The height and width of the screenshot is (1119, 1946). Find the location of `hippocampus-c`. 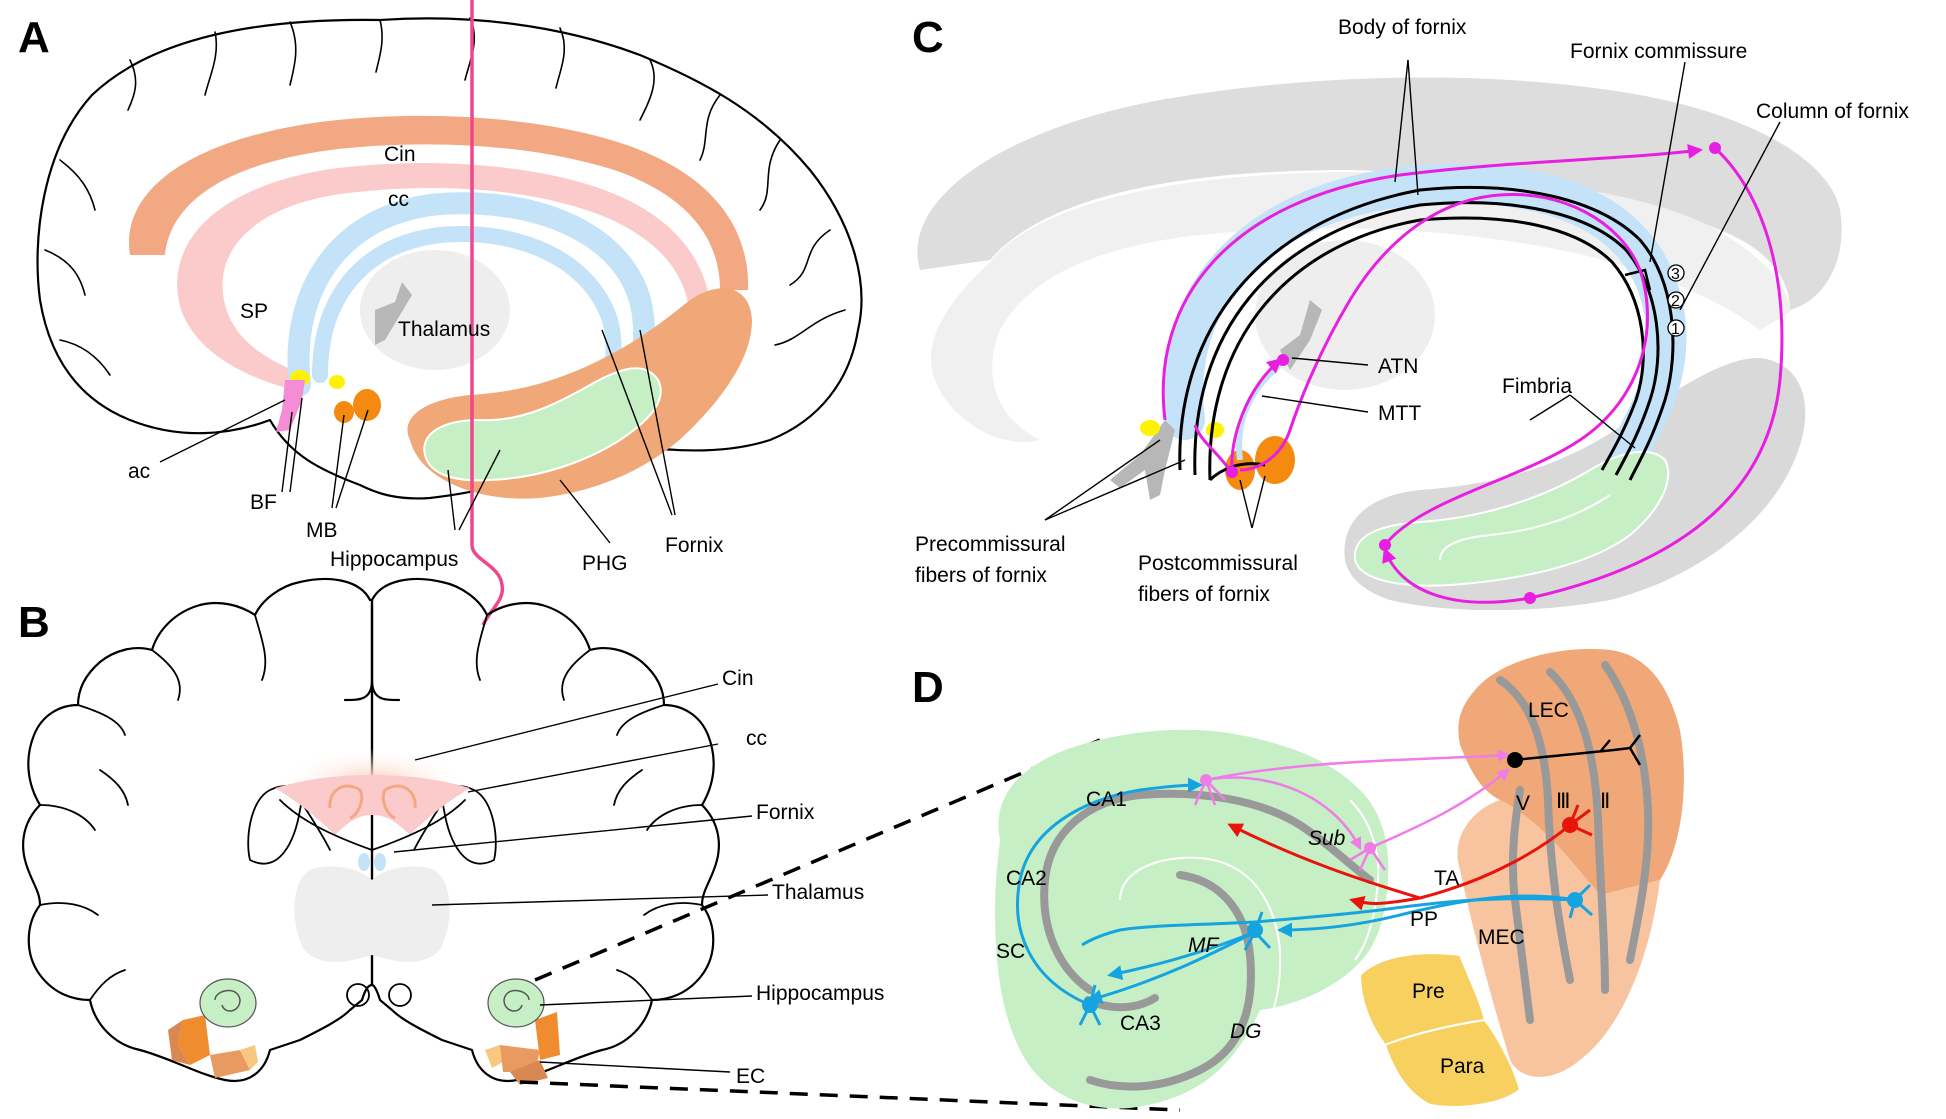

hippocampus-c is located at coordinates (1511, 518).